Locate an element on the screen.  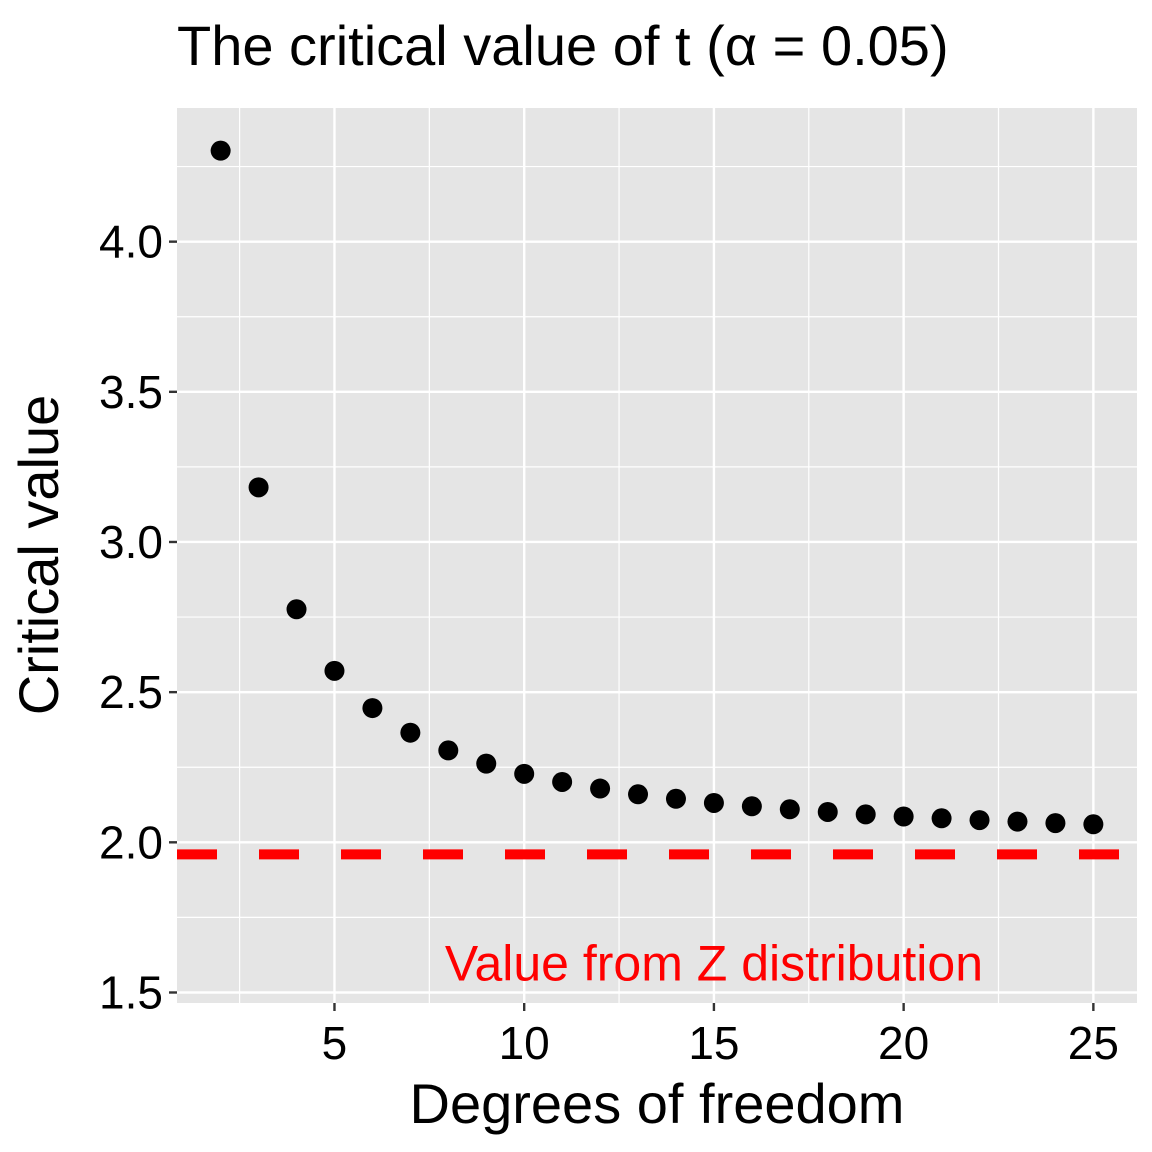
y-tick-label: 4.0 is located at coordinates (131, 242).